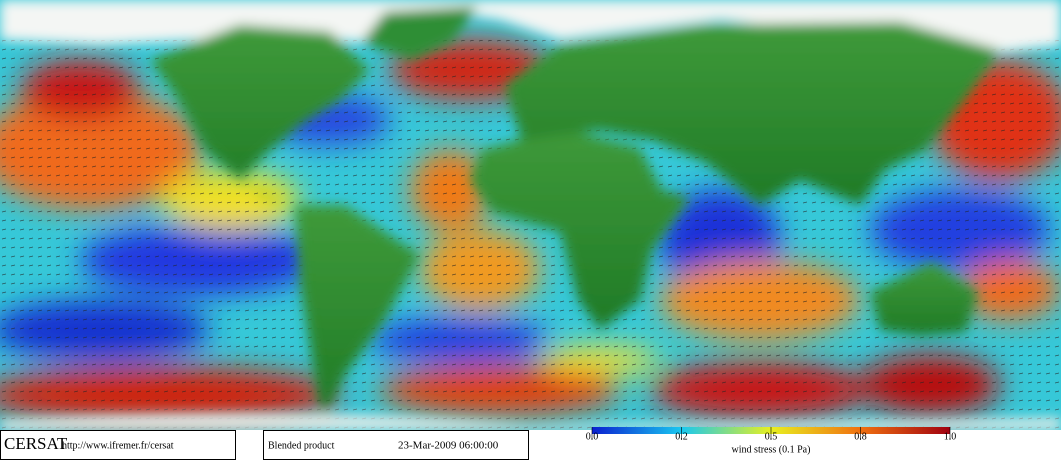 Image resolution: width=1061 pixels, height=462 pixels. Describe the element at coordinates (771, 449) in the screenshot. I see `colorbar-label: wind stress (0.1 Pa)` at that location.